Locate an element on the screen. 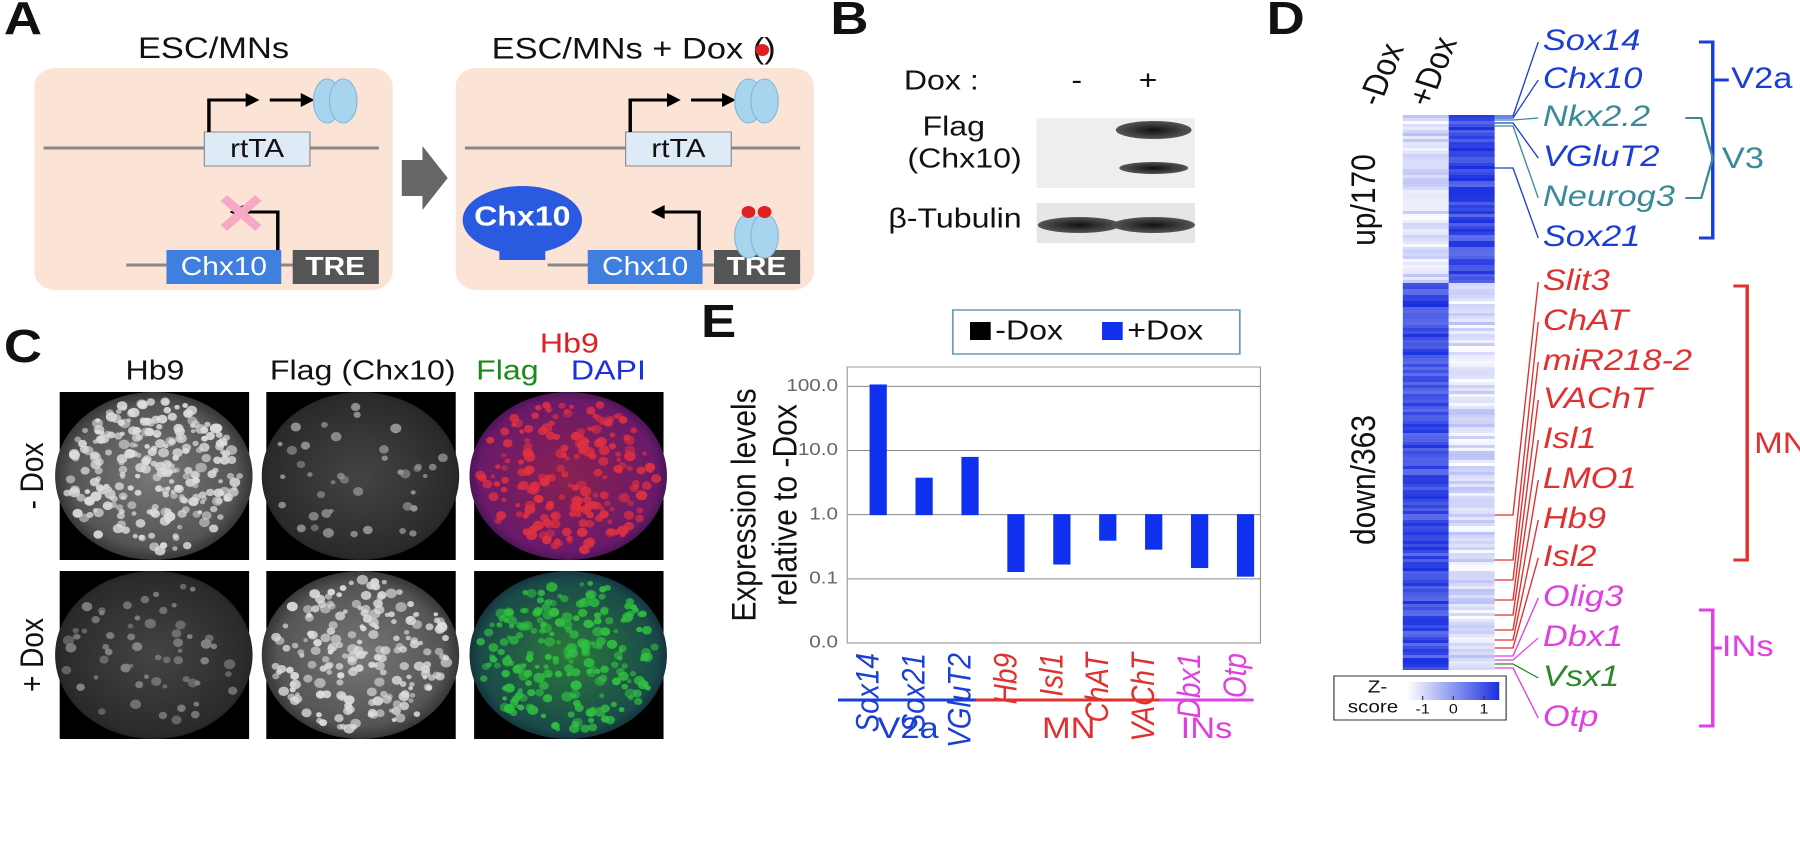 This screenshot has height=860, width=1800. gene-box is located at coordinates (224, 267).